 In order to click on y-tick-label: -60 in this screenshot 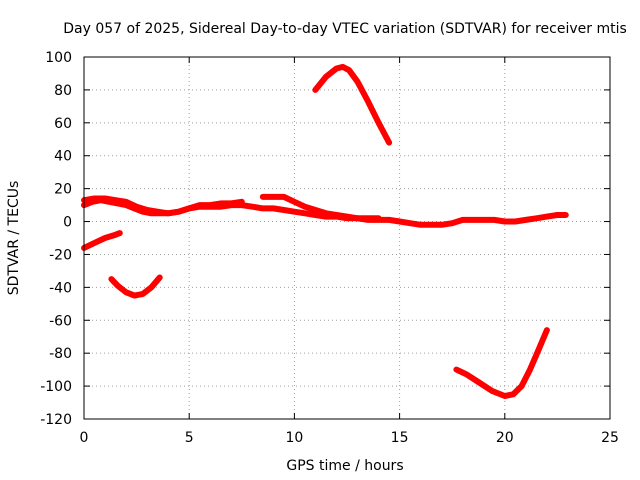, I will do `click(60, 321)`.